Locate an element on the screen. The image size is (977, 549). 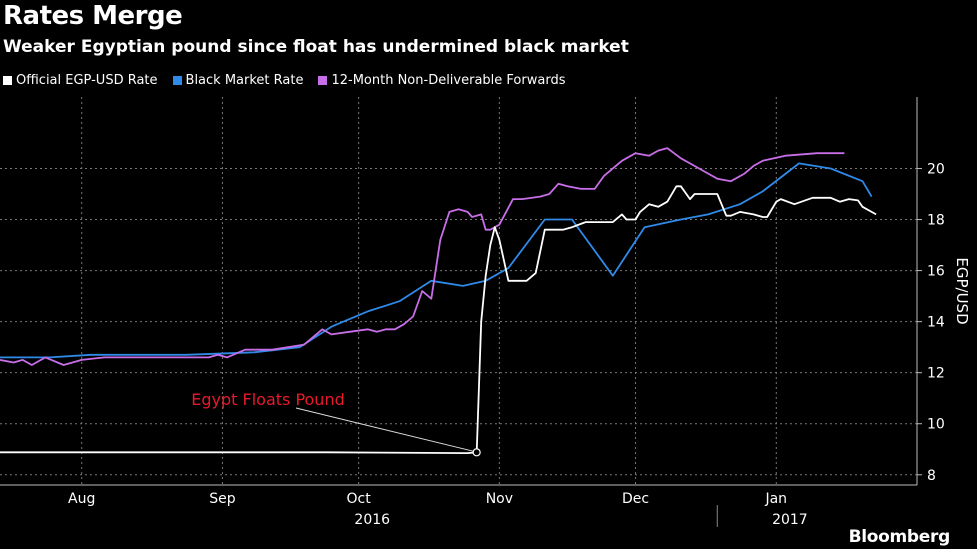
legend-swatch-ndf is located at coordinates (323, 80).